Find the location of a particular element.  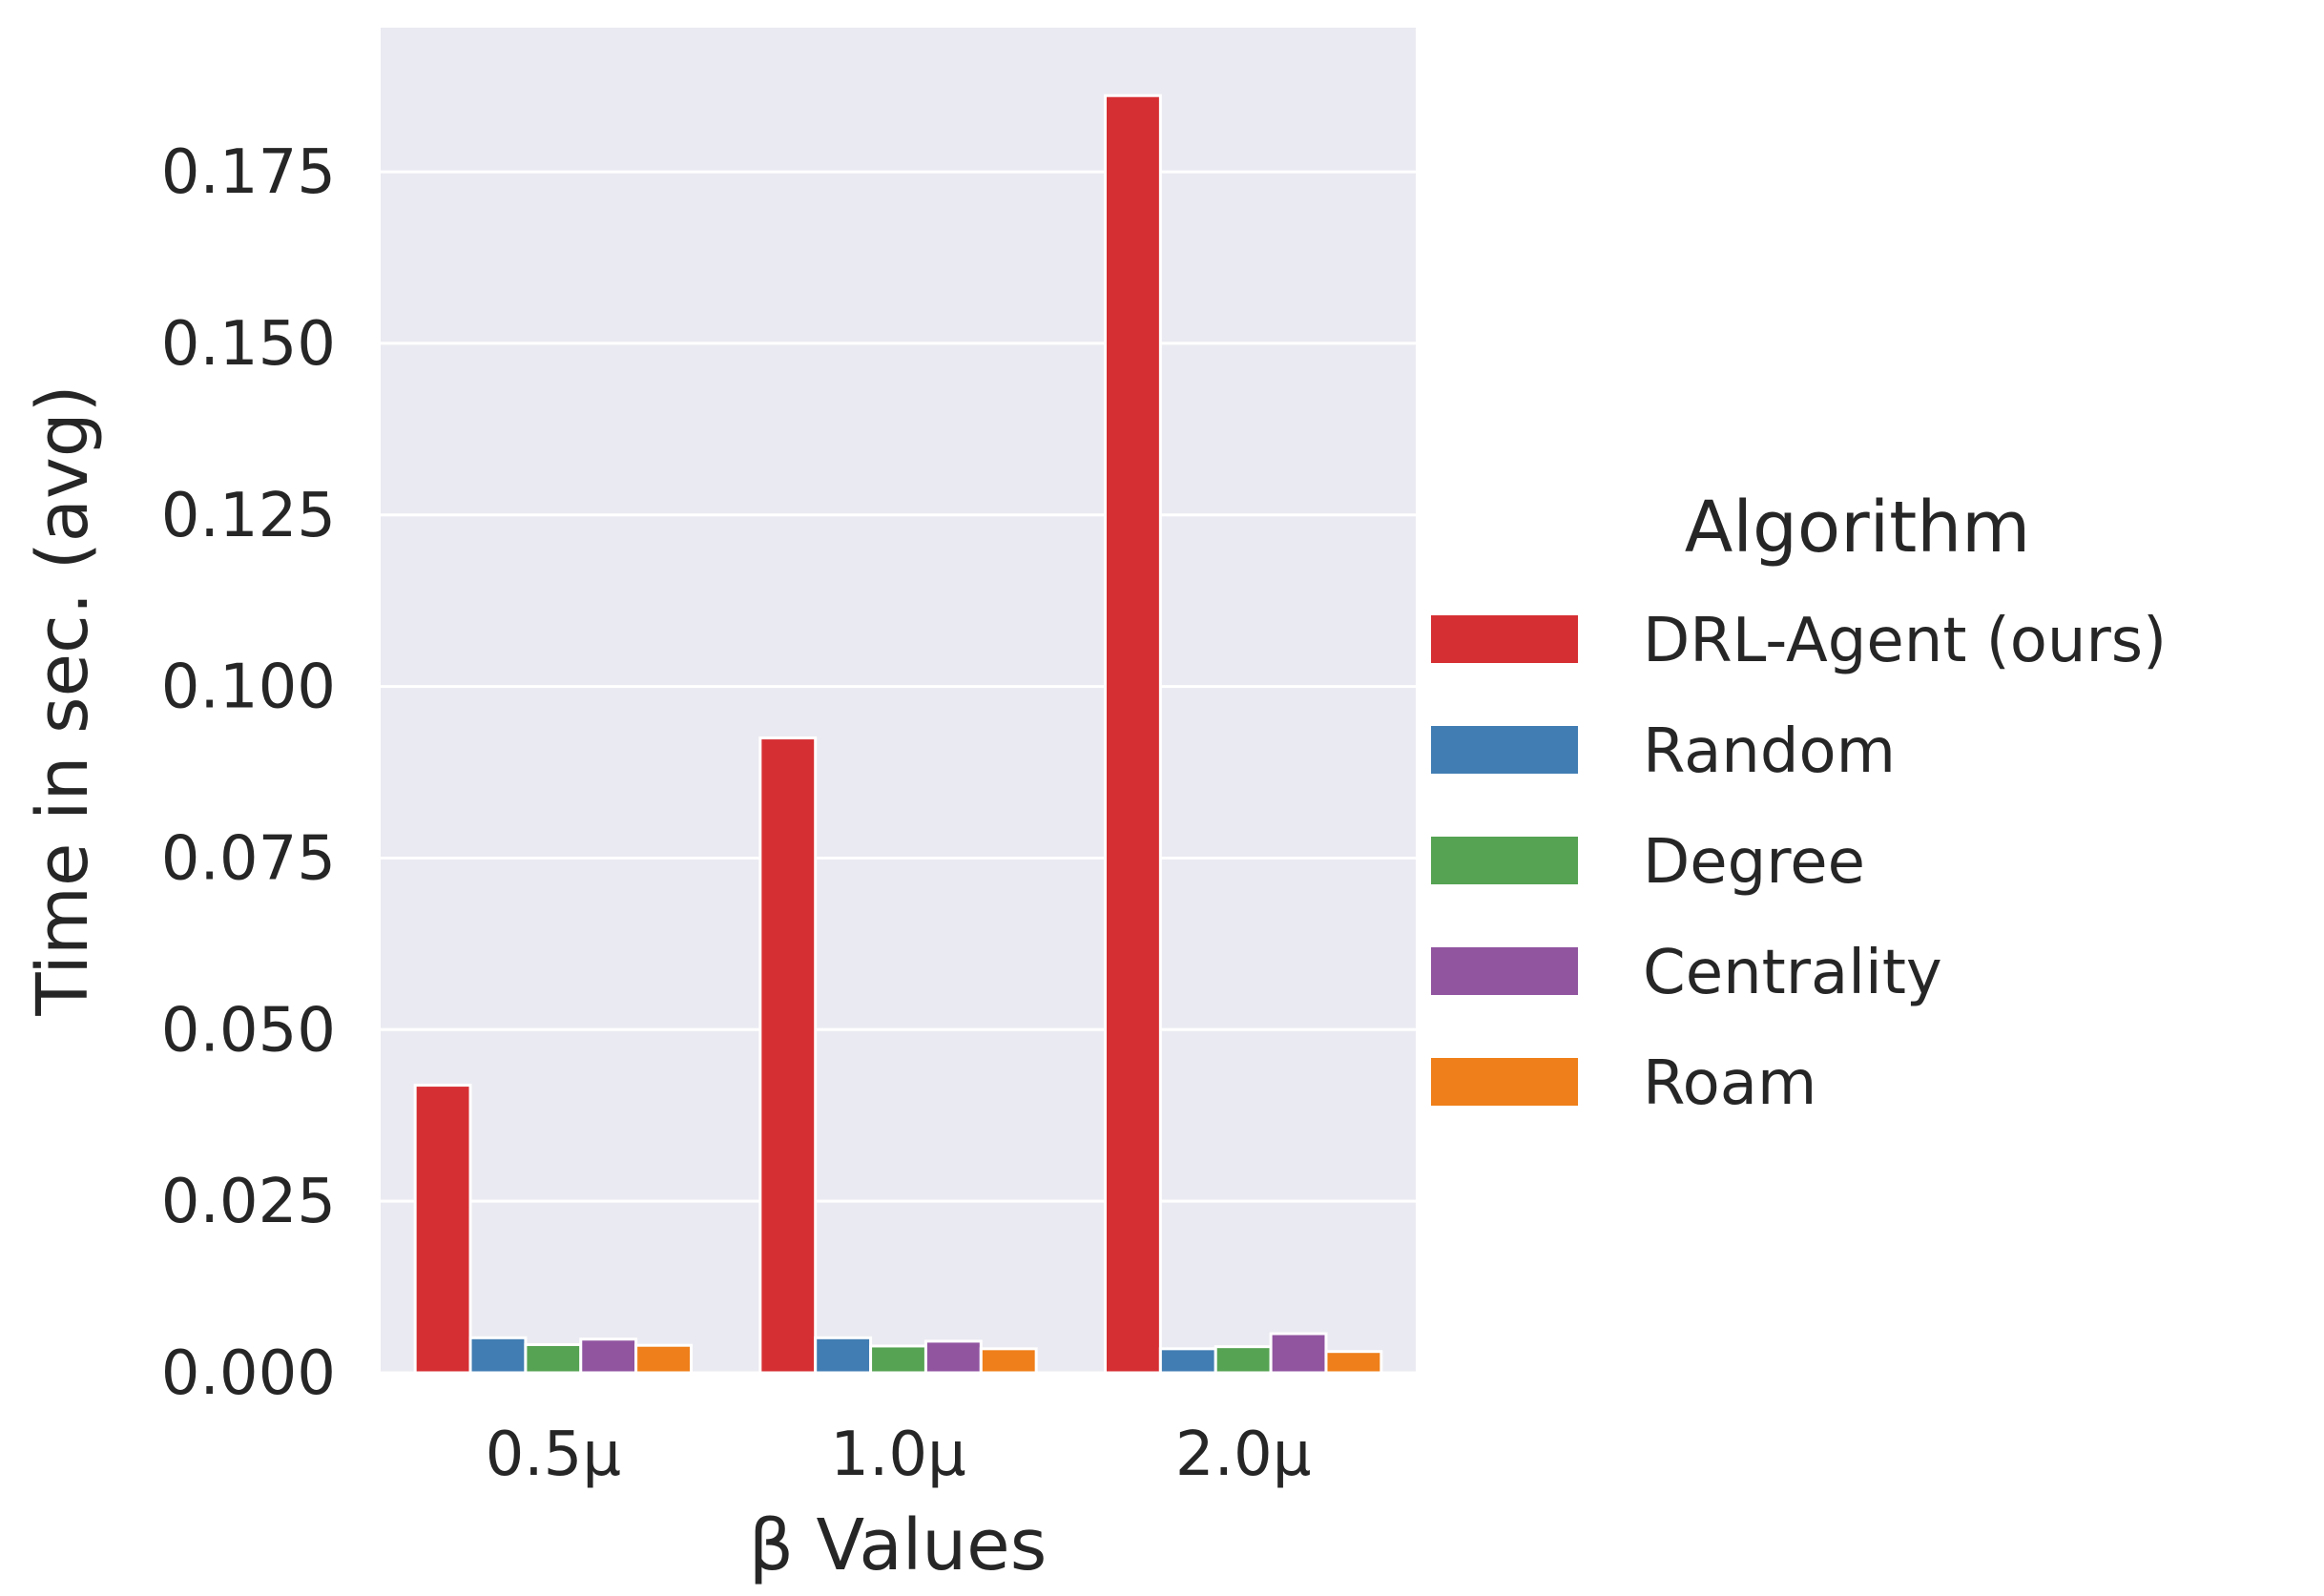

y-tick-label: 0.025 is located at coordinates (248, 1202).